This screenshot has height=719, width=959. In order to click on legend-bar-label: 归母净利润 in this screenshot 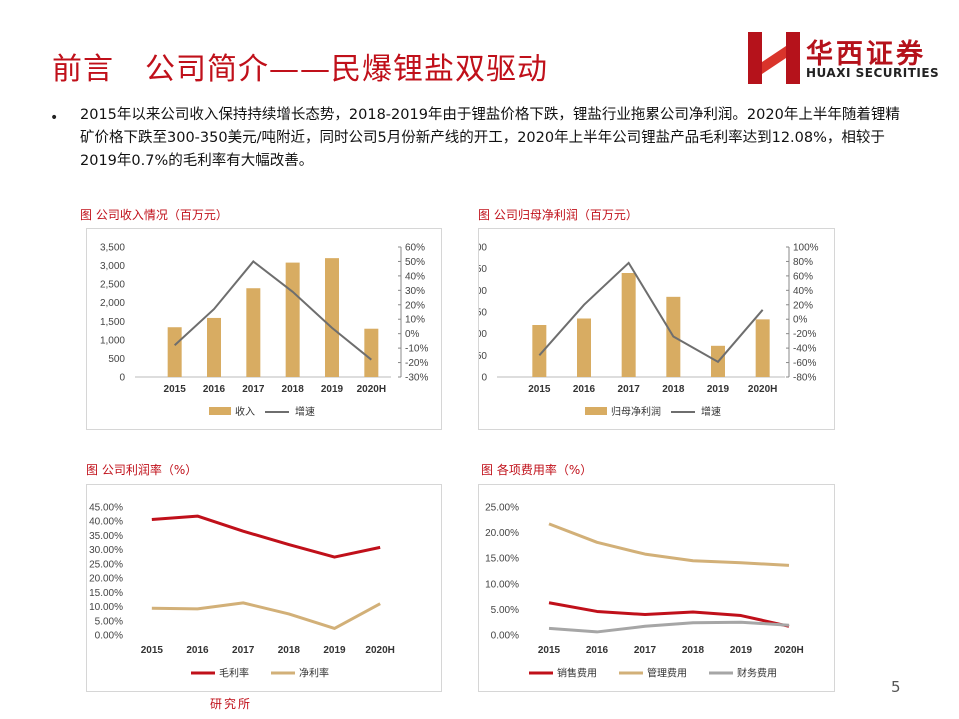, I will do `click(636, 411)`.